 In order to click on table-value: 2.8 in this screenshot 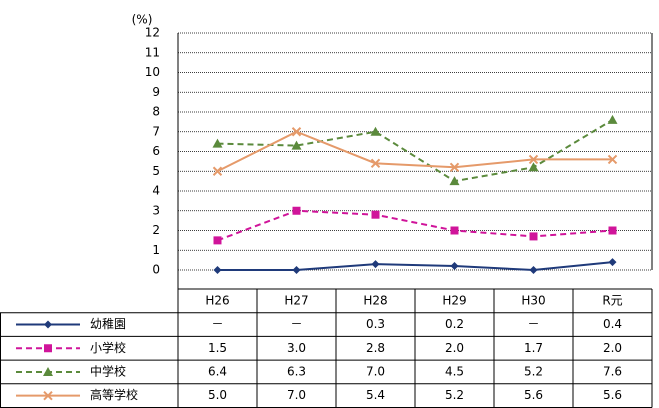, I will do `click(375, 348)`.